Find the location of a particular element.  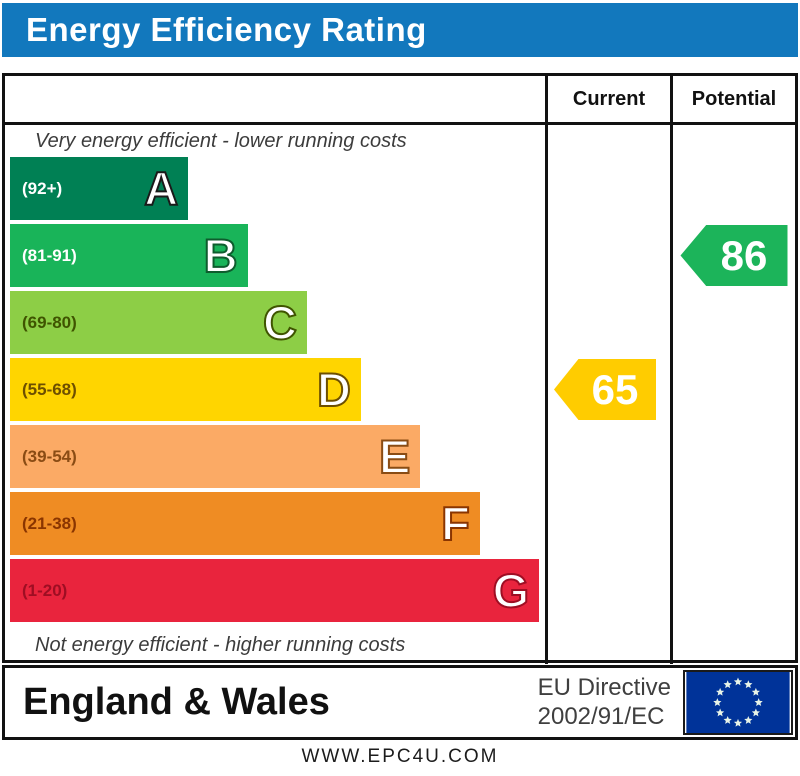

band-row-a: (92+) A is located at coordinates (275, 188).